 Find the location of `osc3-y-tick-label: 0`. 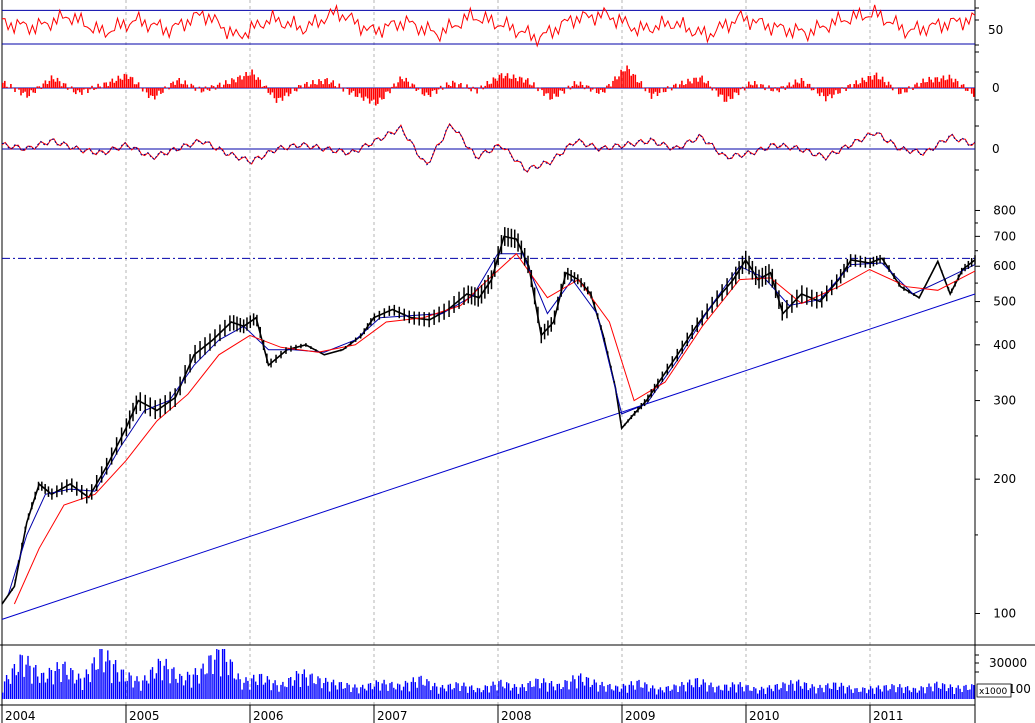

osc3-y-tick-label: 0 is located at coordinates (996, 149).